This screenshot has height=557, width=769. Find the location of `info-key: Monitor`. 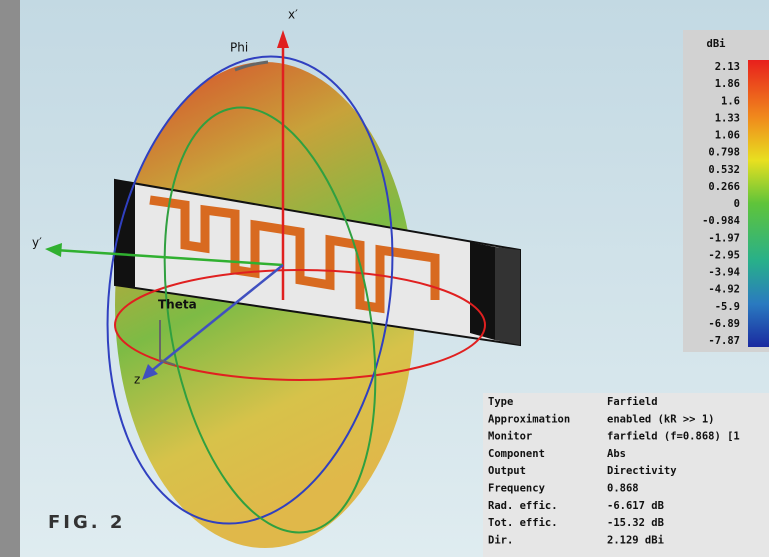

info-key: Monitor is located at coordinates (510, 437).